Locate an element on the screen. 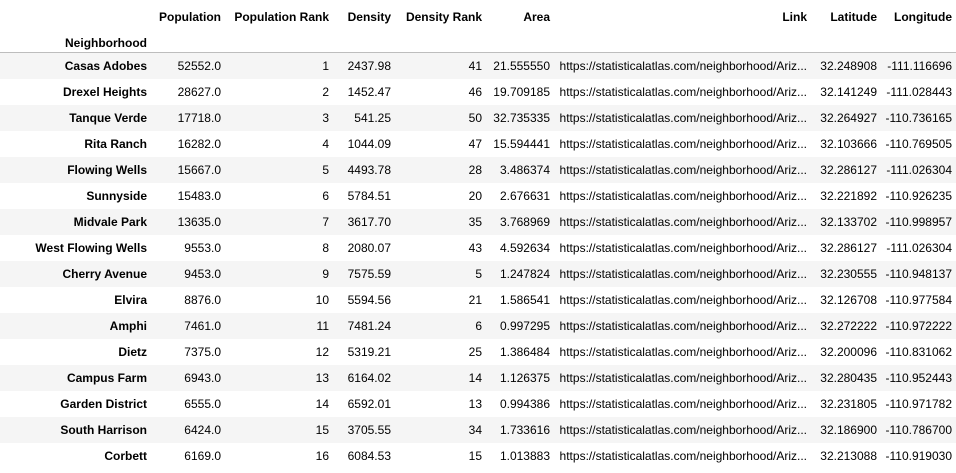 The height and width of the screenshot is (473, 956). row-index-neighborhood: South Harrison is located at coordinates (103, 429).